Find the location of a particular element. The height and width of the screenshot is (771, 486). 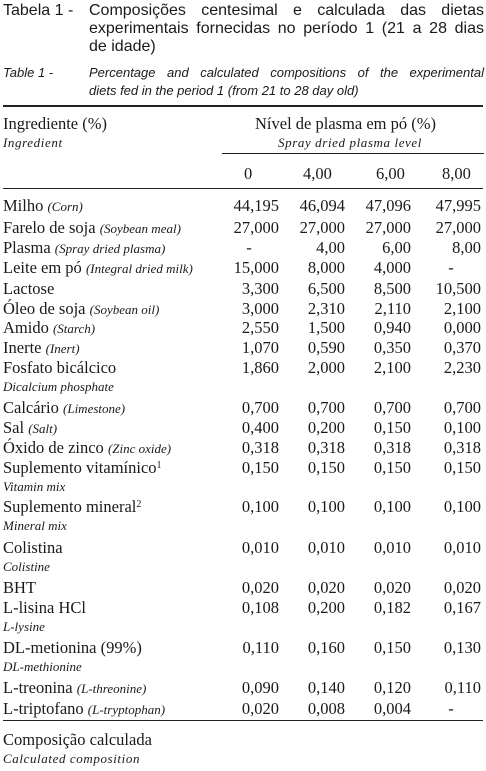

ingredient-name-en: (L-tryptophan) is located at coordinates (126, 709).